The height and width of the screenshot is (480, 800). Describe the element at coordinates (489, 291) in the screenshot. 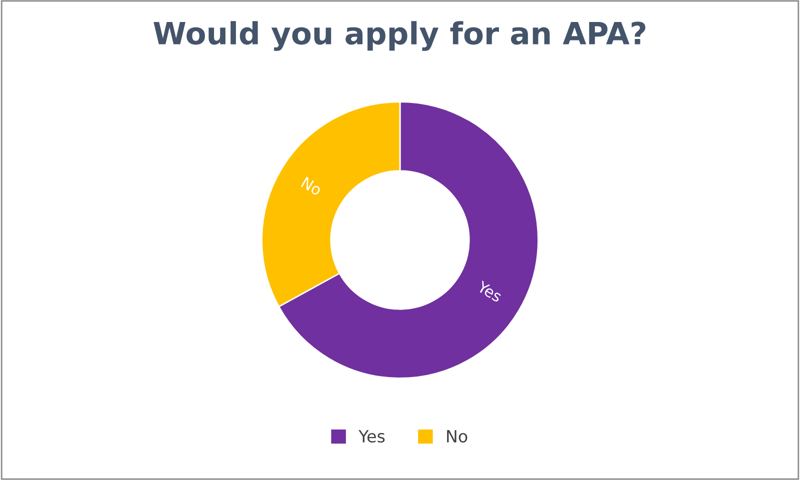

I see `slice-label: Yes` at that location.